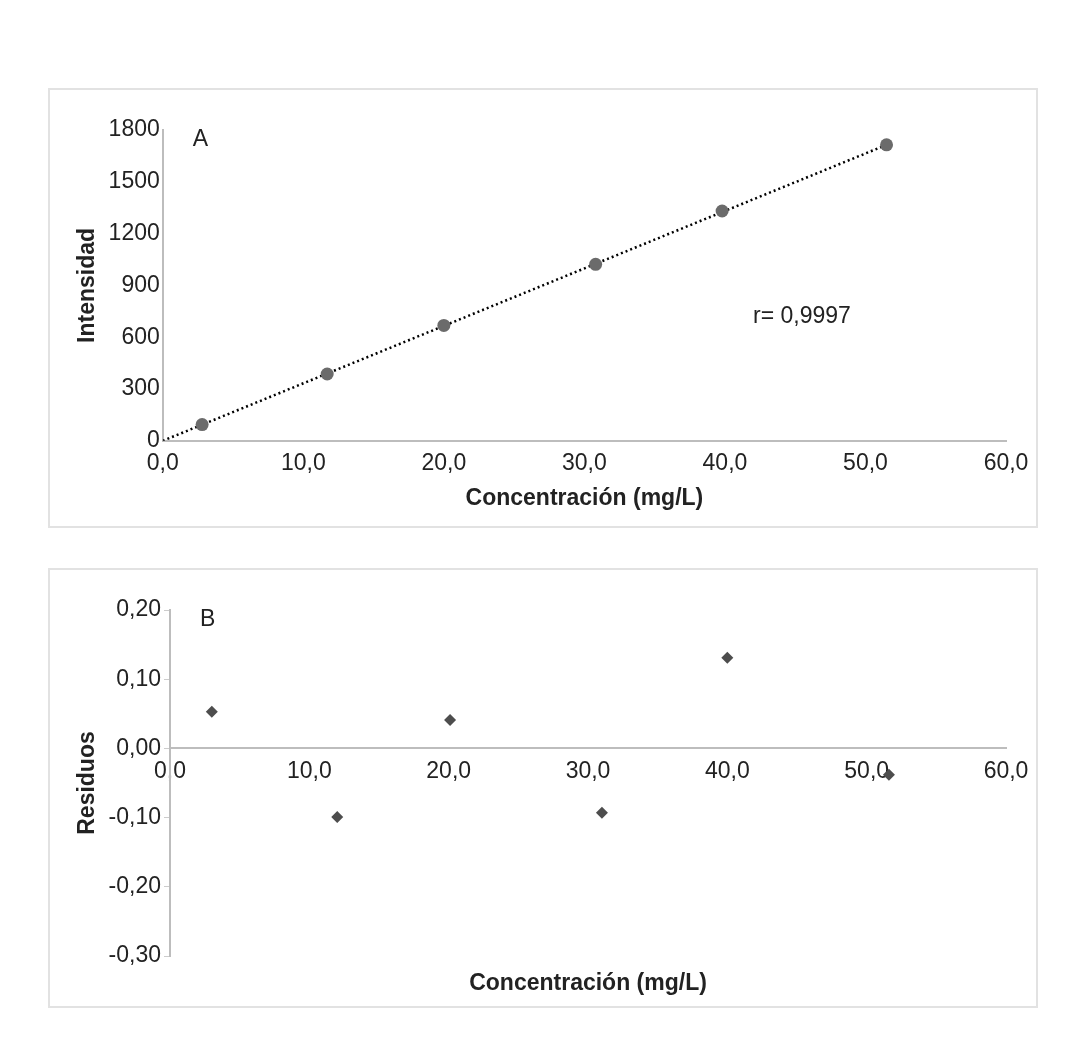 This screenshot has width=1089, height=1057. What do you see at coordinates (134, 180) in the screenshot?
I see `y-tick-label: 1500` at bounding box center [134, 180].